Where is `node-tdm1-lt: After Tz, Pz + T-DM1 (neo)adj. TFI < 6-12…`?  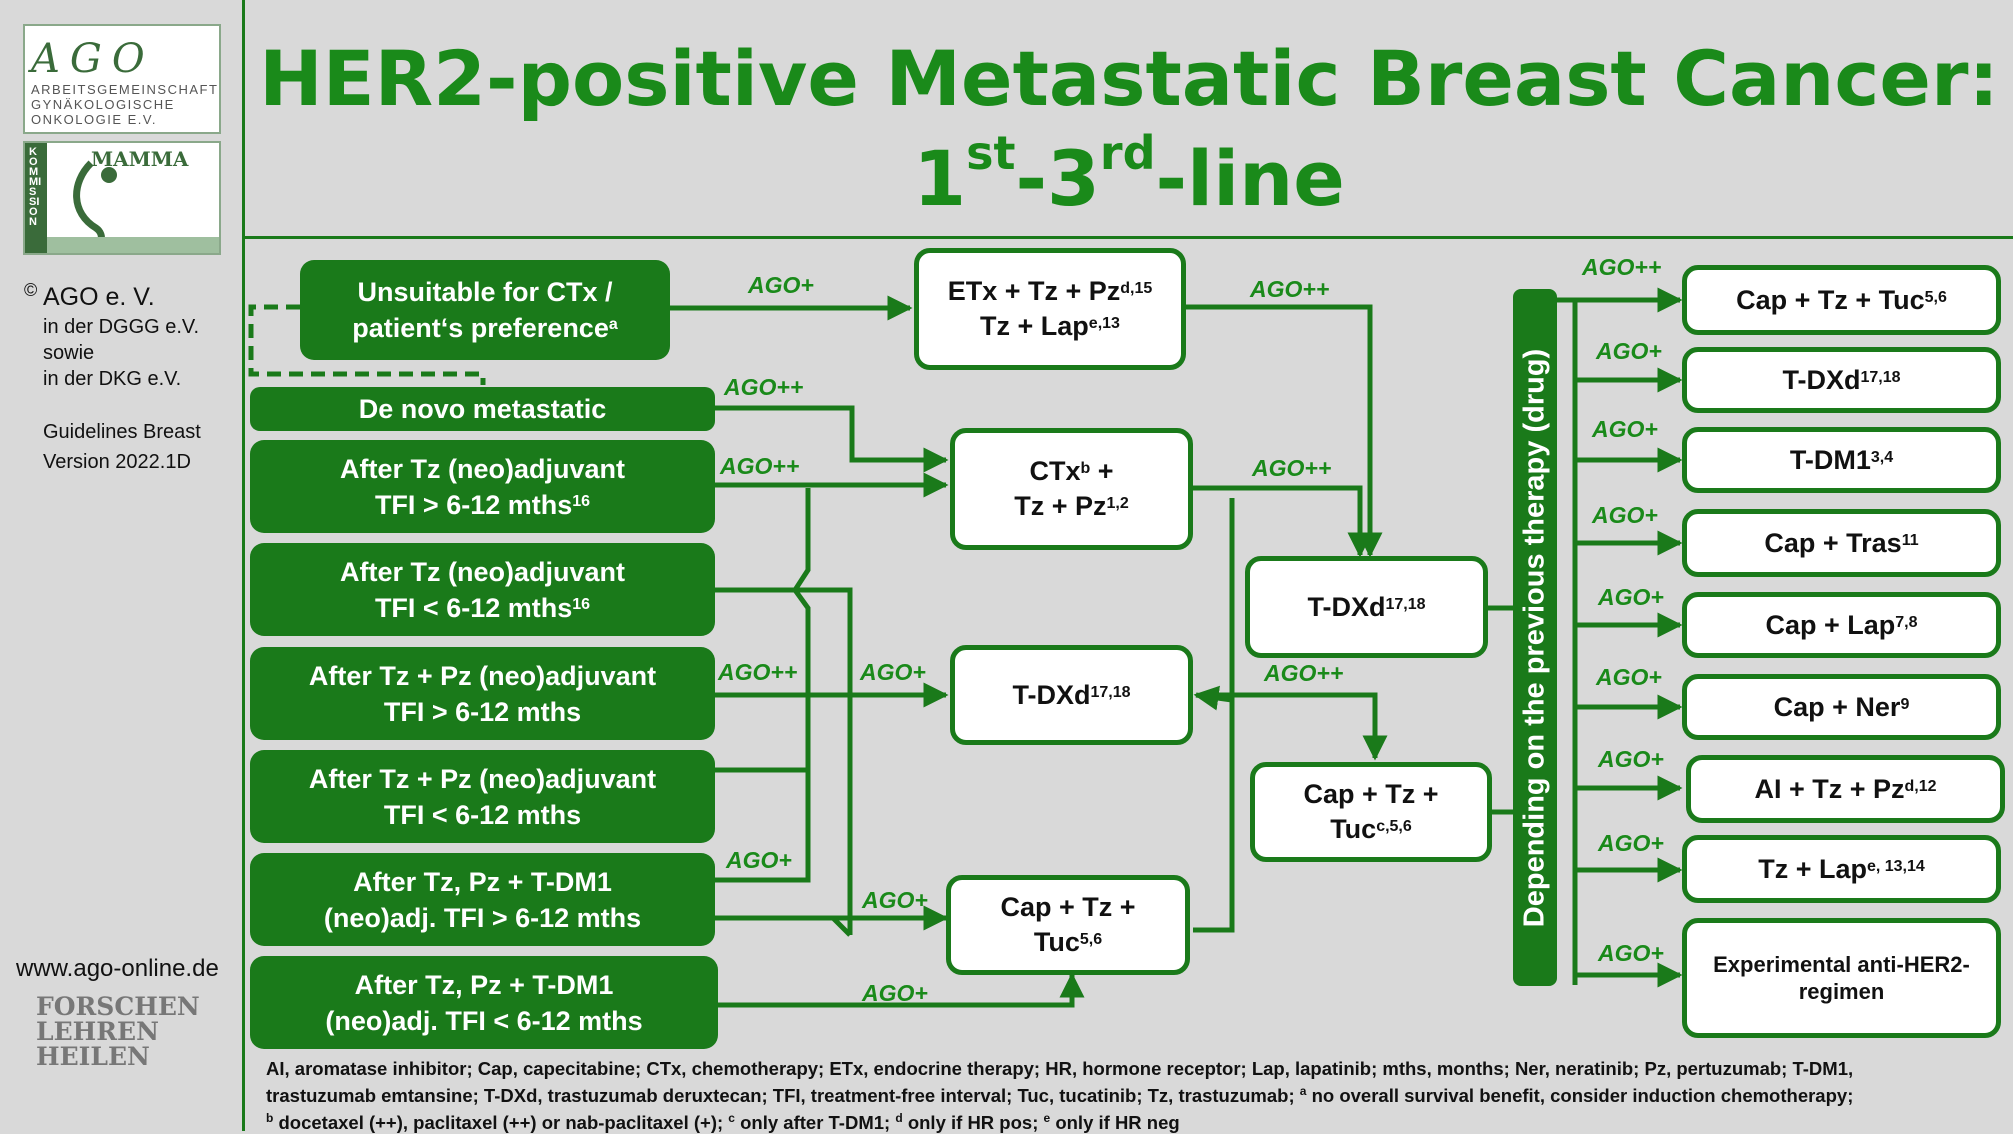 node-tdm1-lt: After Tz, Pz + T-DM1 (neo)adj. TFI < 6-12… is located at coordinates (484, 1002).